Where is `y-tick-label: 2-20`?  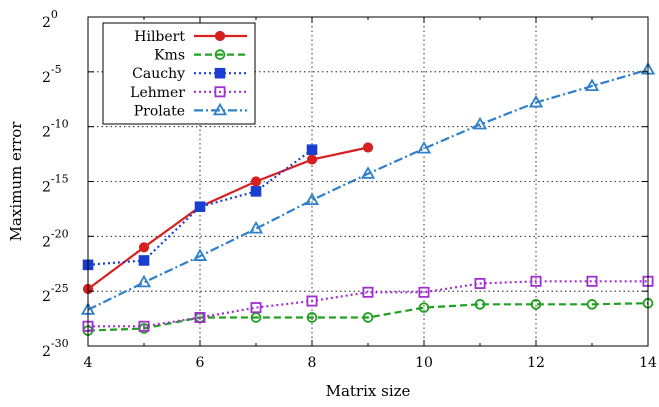
y-tick-label: 2-20 is located at coordinates (55, 238).